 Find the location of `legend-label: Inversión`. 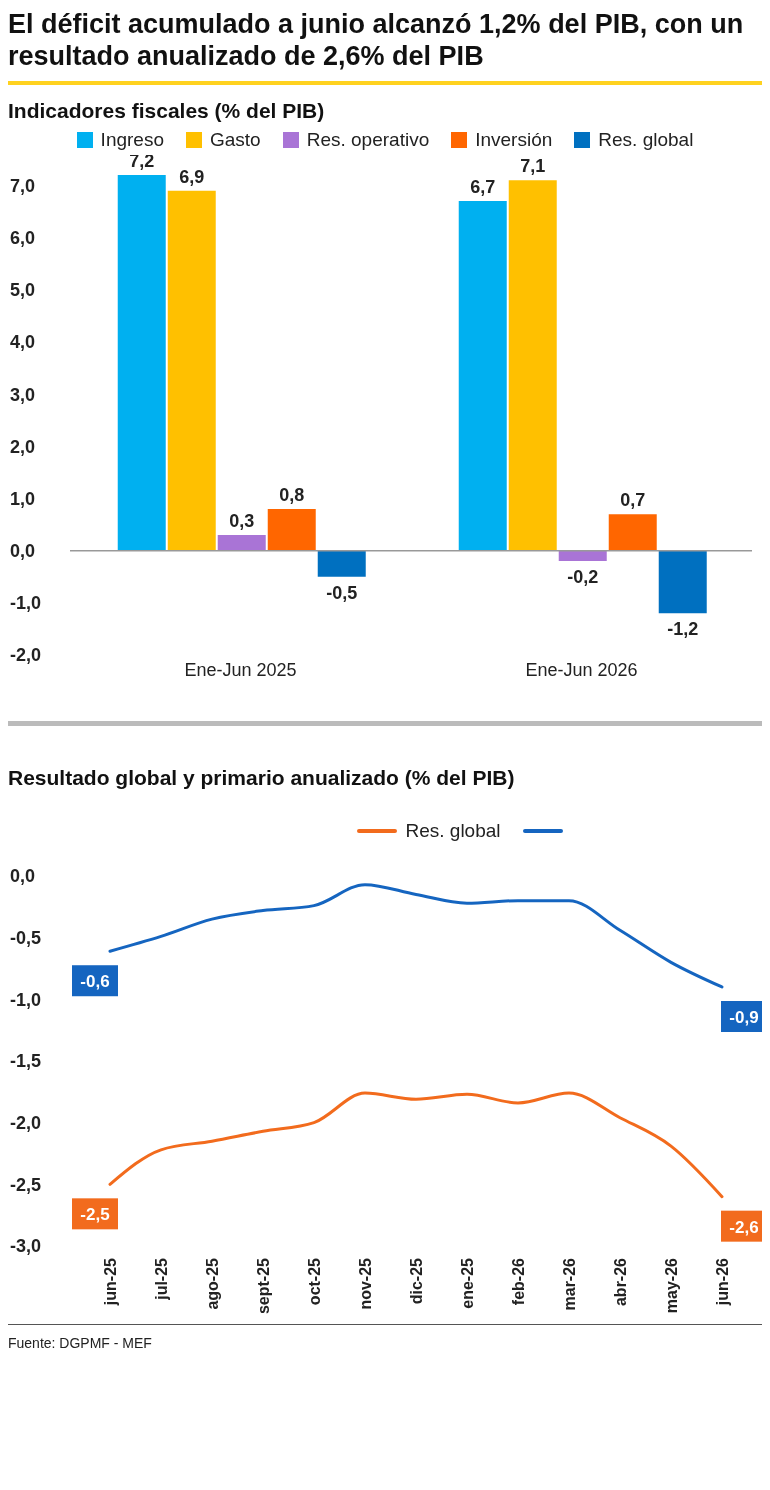

legend-label: Inversión is located at coordinates (514, 139).